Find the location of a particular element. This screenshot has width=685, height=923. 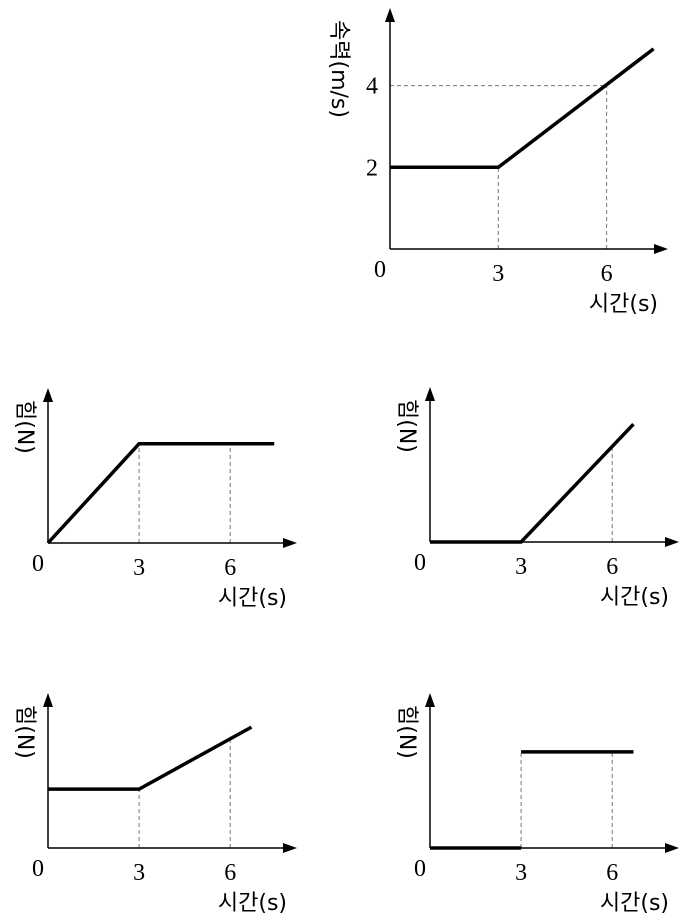

y-tick-label: 4 is located at coordinates (372, 87).